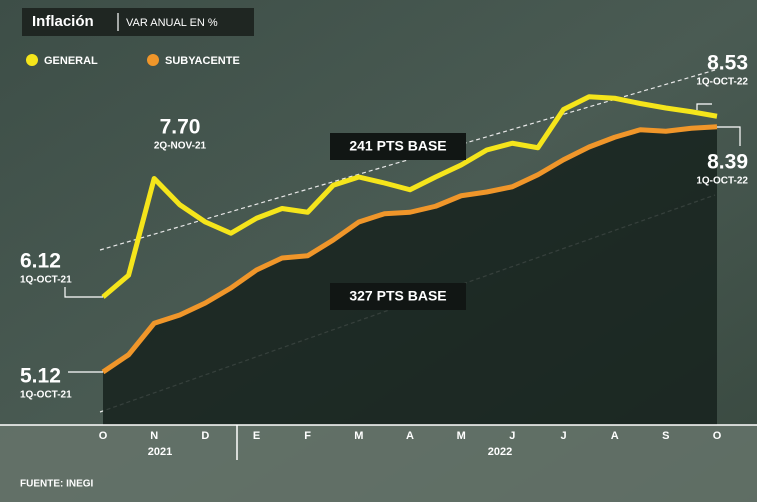 This screenshot has width=757, height=502. Describe the element at coordinates (500, 452) in the screenshot. I see `year-label: 2022` at that location.